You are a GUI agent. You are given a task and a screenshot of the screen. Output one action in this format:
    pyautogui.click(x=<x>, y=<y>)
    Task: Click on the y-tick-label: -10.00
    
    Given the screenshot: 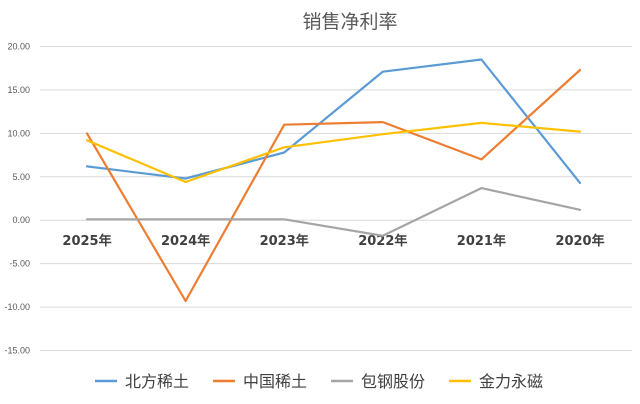 What is the action you would take?
    pyautogui.click(x=17, y=307)
    